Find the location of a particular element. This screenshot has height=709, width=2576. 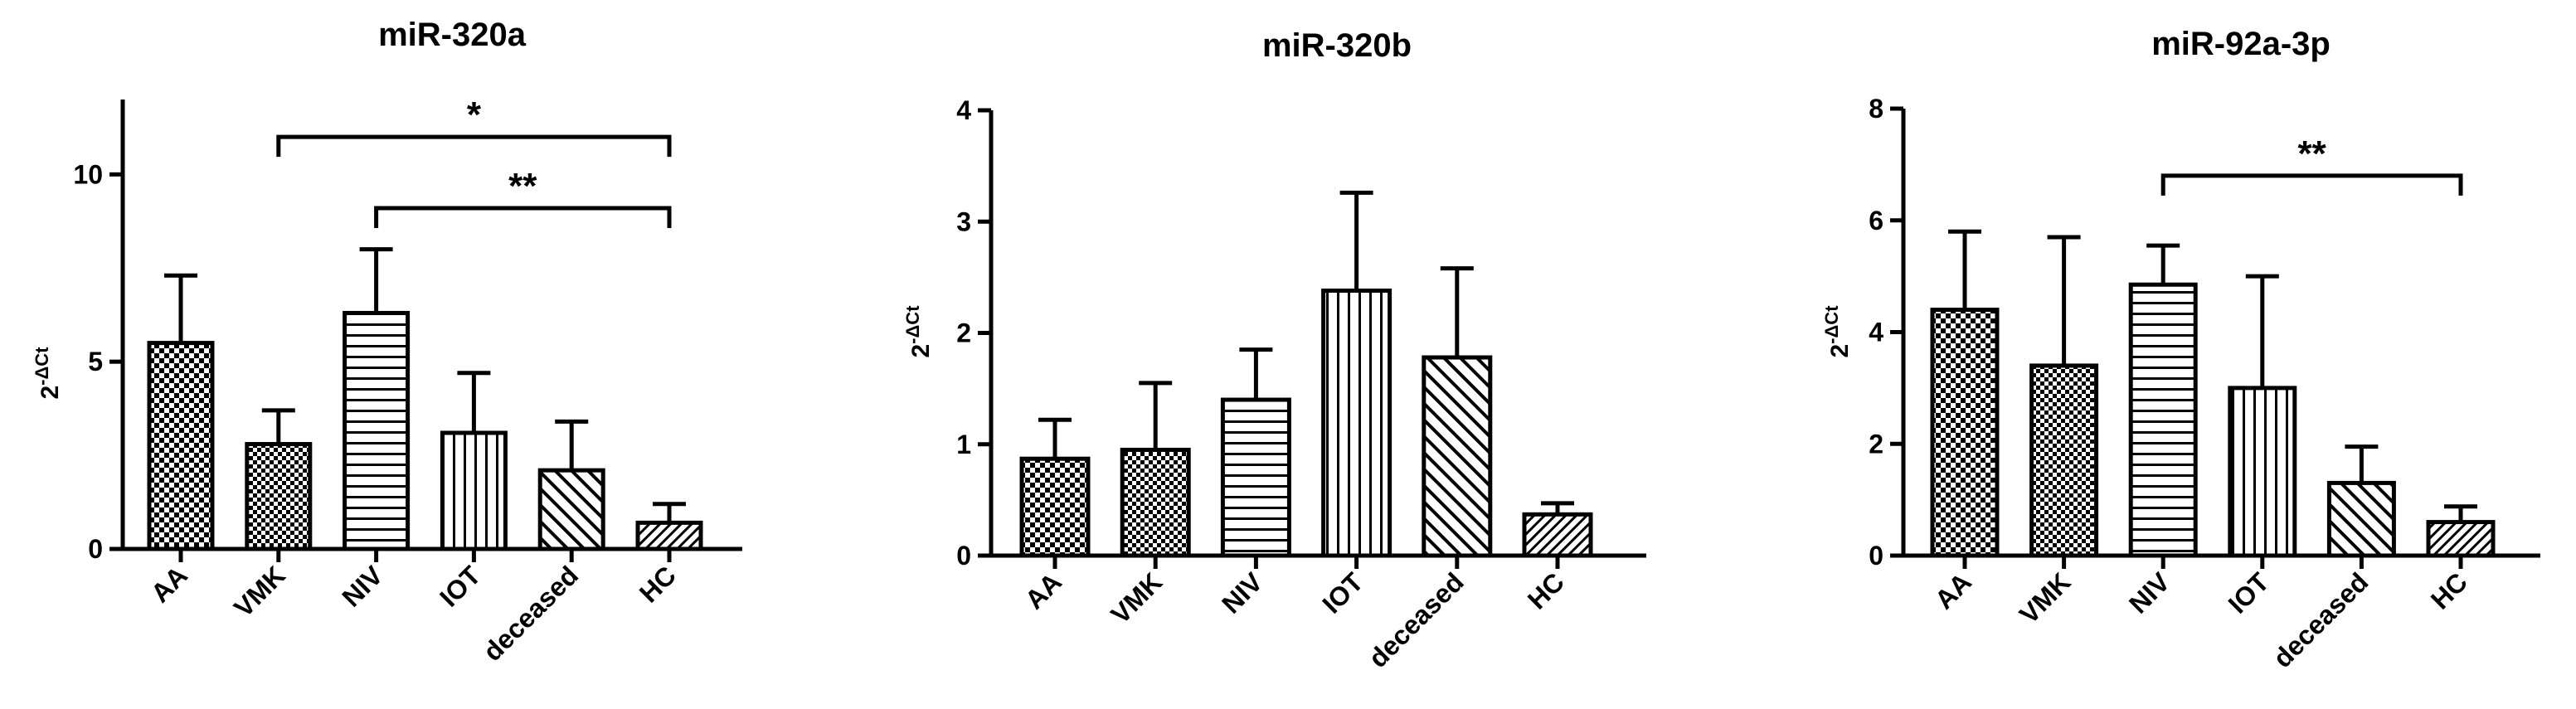

y-tick-label: 3 is located at coordinates (964, 221).